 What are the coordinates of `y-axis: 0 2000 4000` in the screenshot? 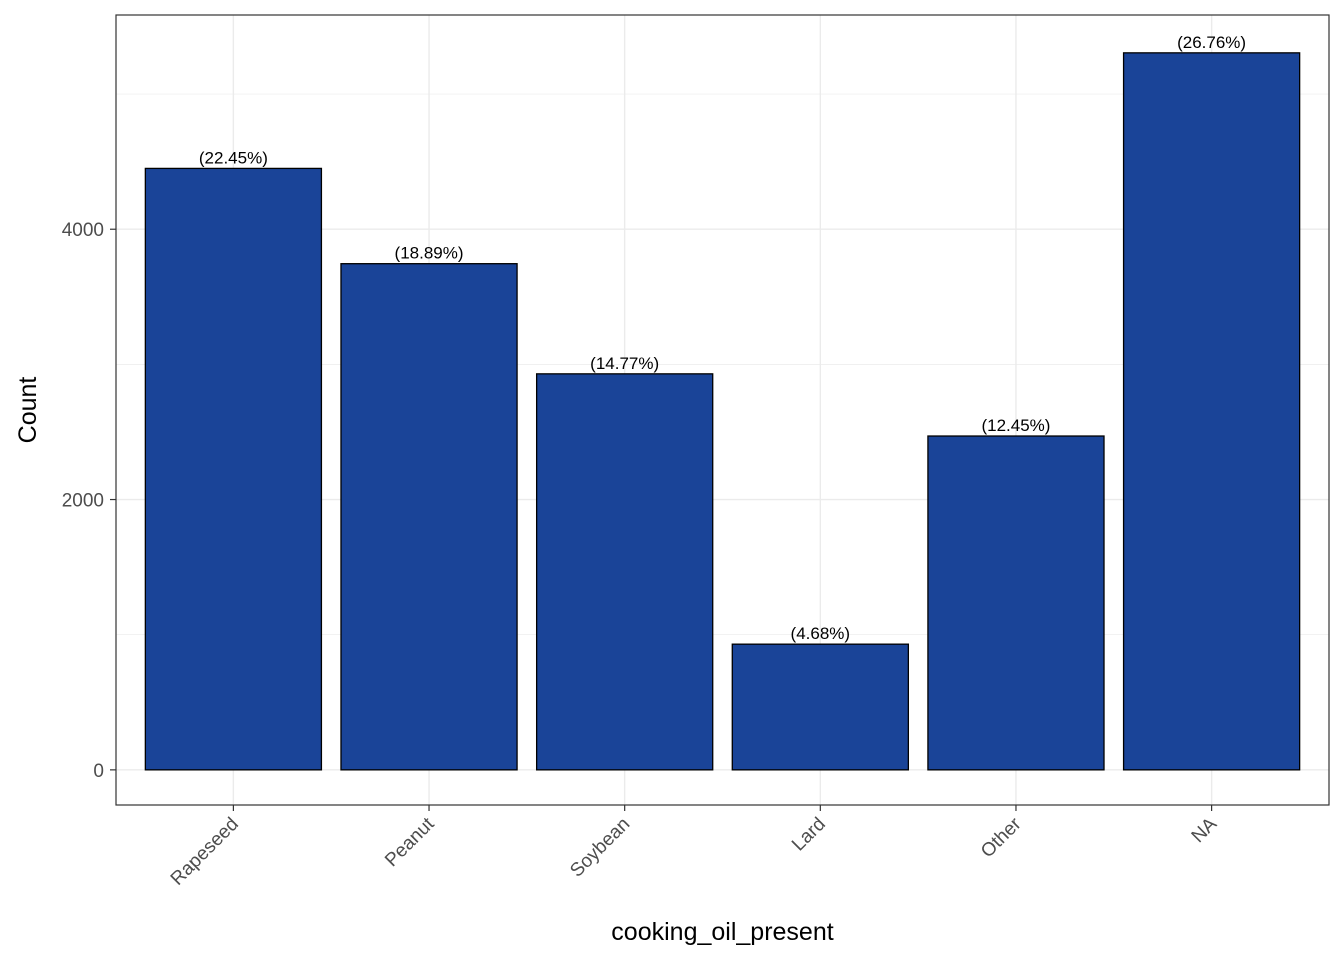 It's located at (89, 501).